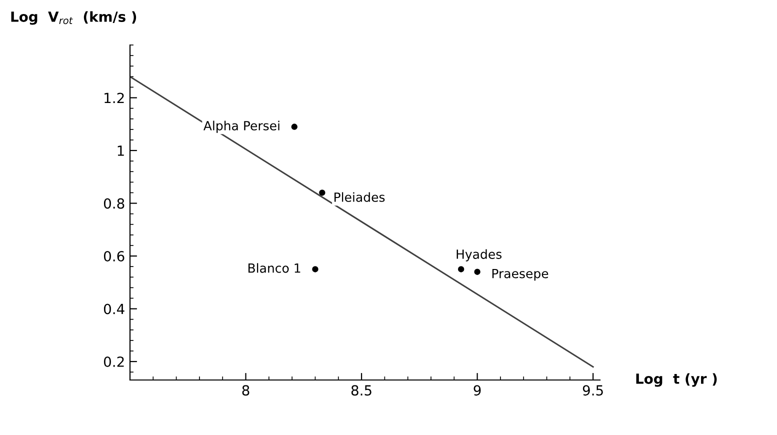 This screenshot has height=435, width=777. Describe the element at coordinates (114, 362) in the screenshot. I see `y-tick-label: 0.2` at that location.